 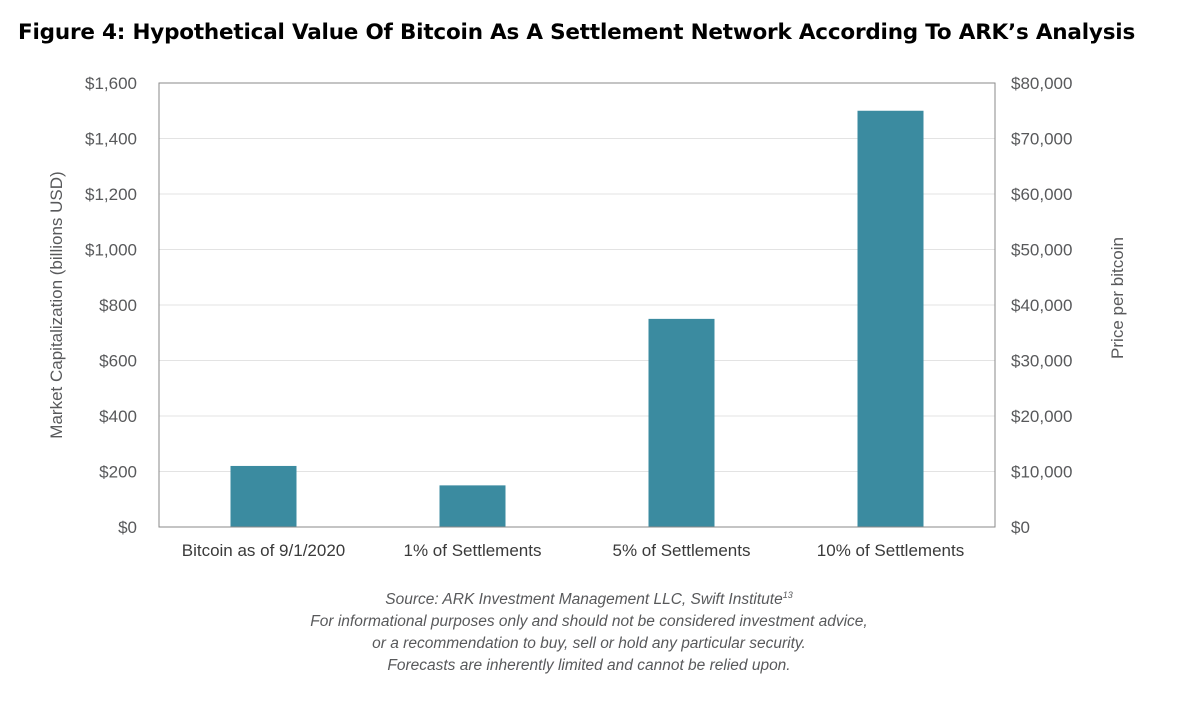 I want to click on y-axis-label-right: Price per bitcoin, so click(x=1117, y=298).